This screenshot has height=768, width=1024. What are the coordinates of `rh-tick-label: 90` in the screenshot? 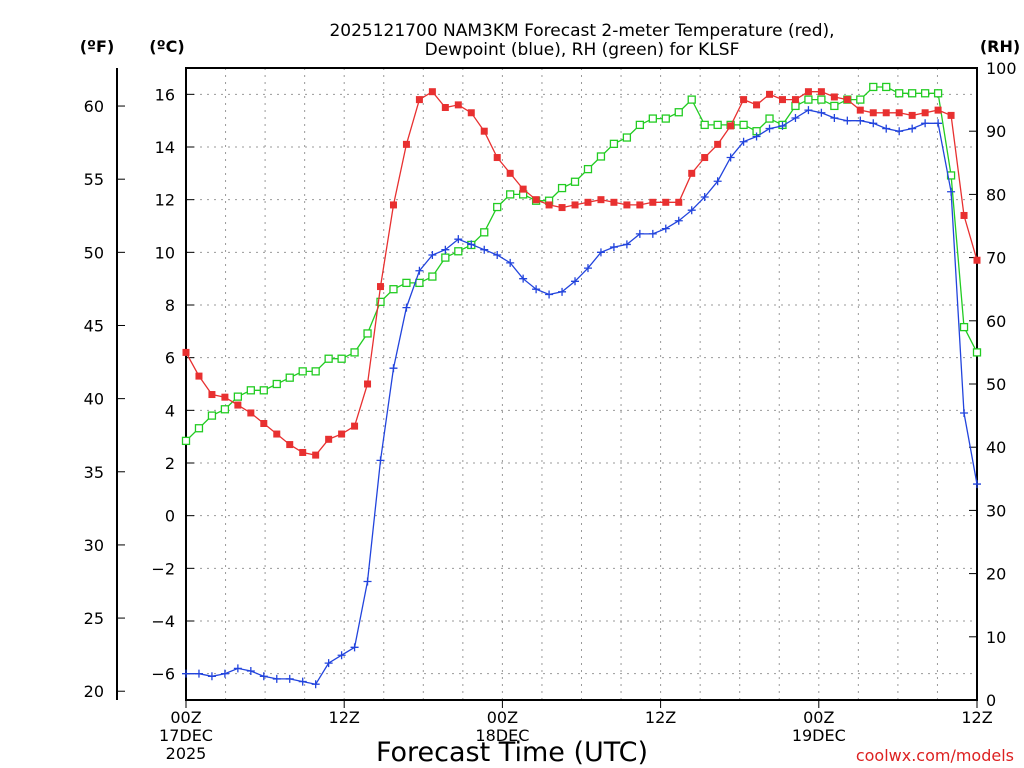 It's located at (996, 131).